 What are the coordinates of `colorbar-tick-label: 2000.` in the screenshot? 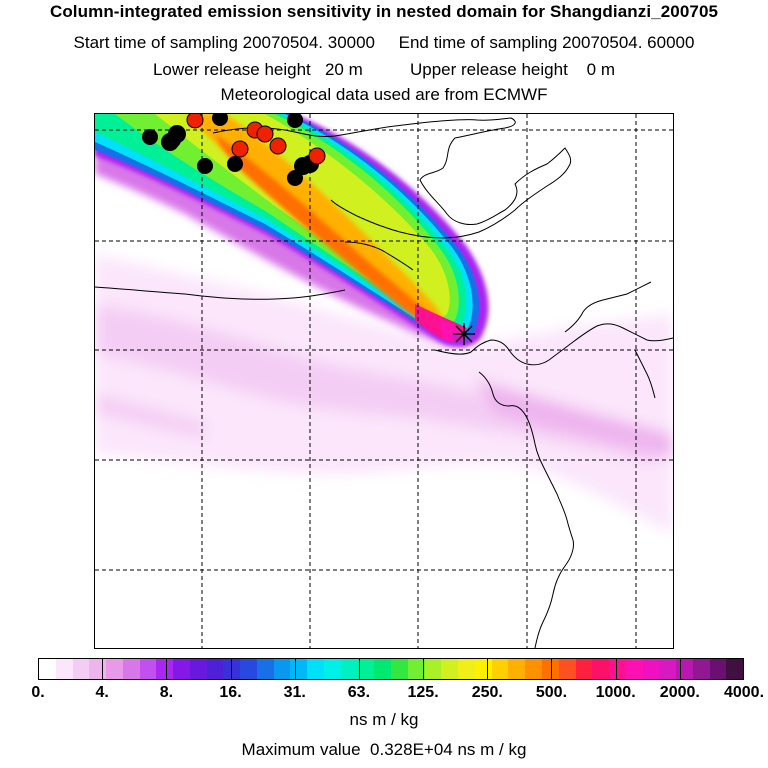 It's located at (679, 692).